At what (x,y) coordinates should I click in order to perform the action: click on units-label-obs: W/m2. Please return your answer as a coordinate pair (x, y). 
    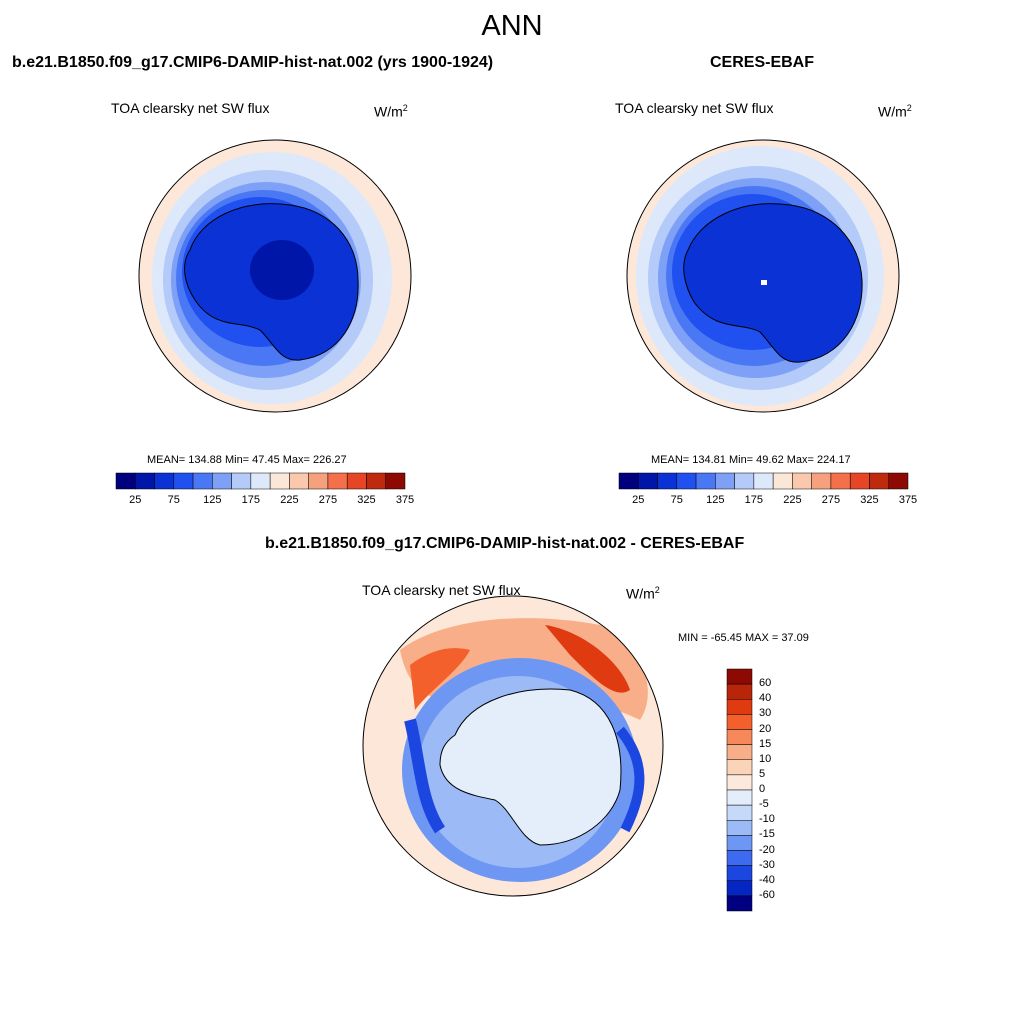
    Looking at the image, I should click on (895, 111).